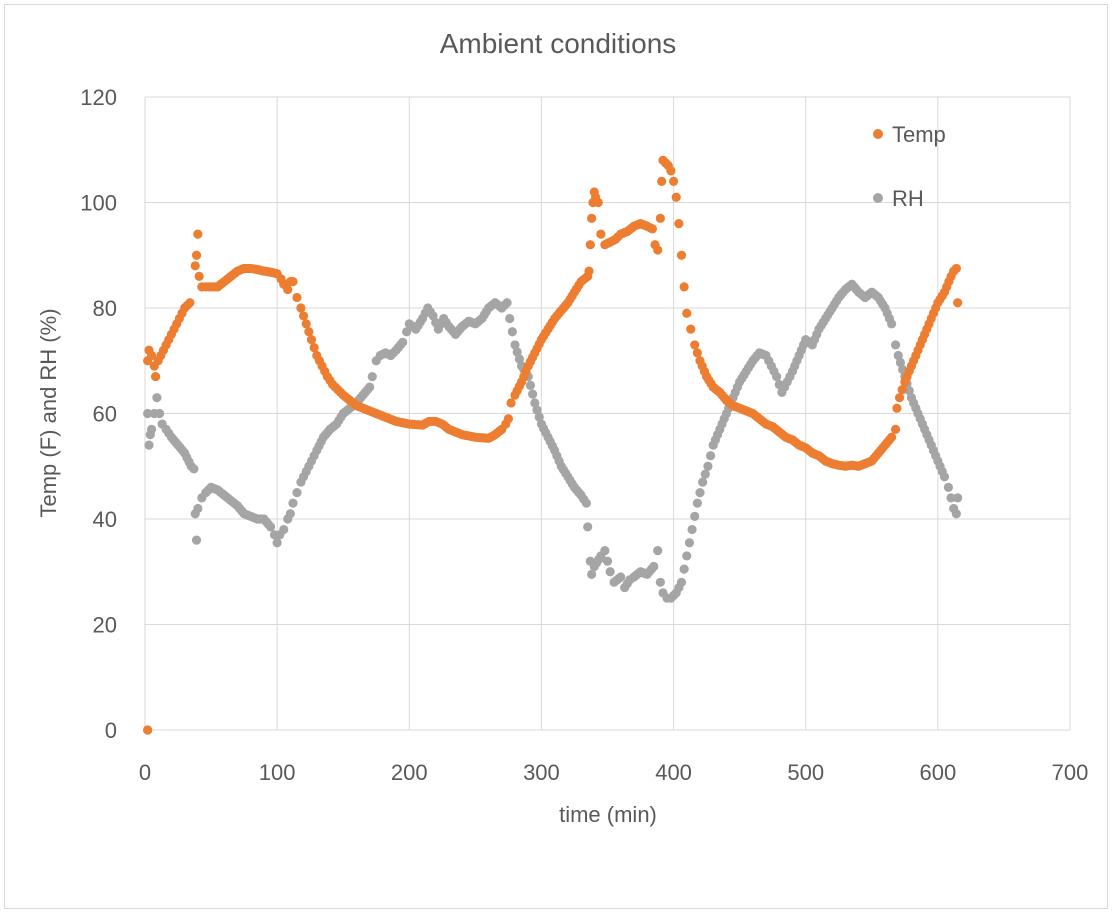  I want to click on y-tick-label: 80, so click(105, 308).